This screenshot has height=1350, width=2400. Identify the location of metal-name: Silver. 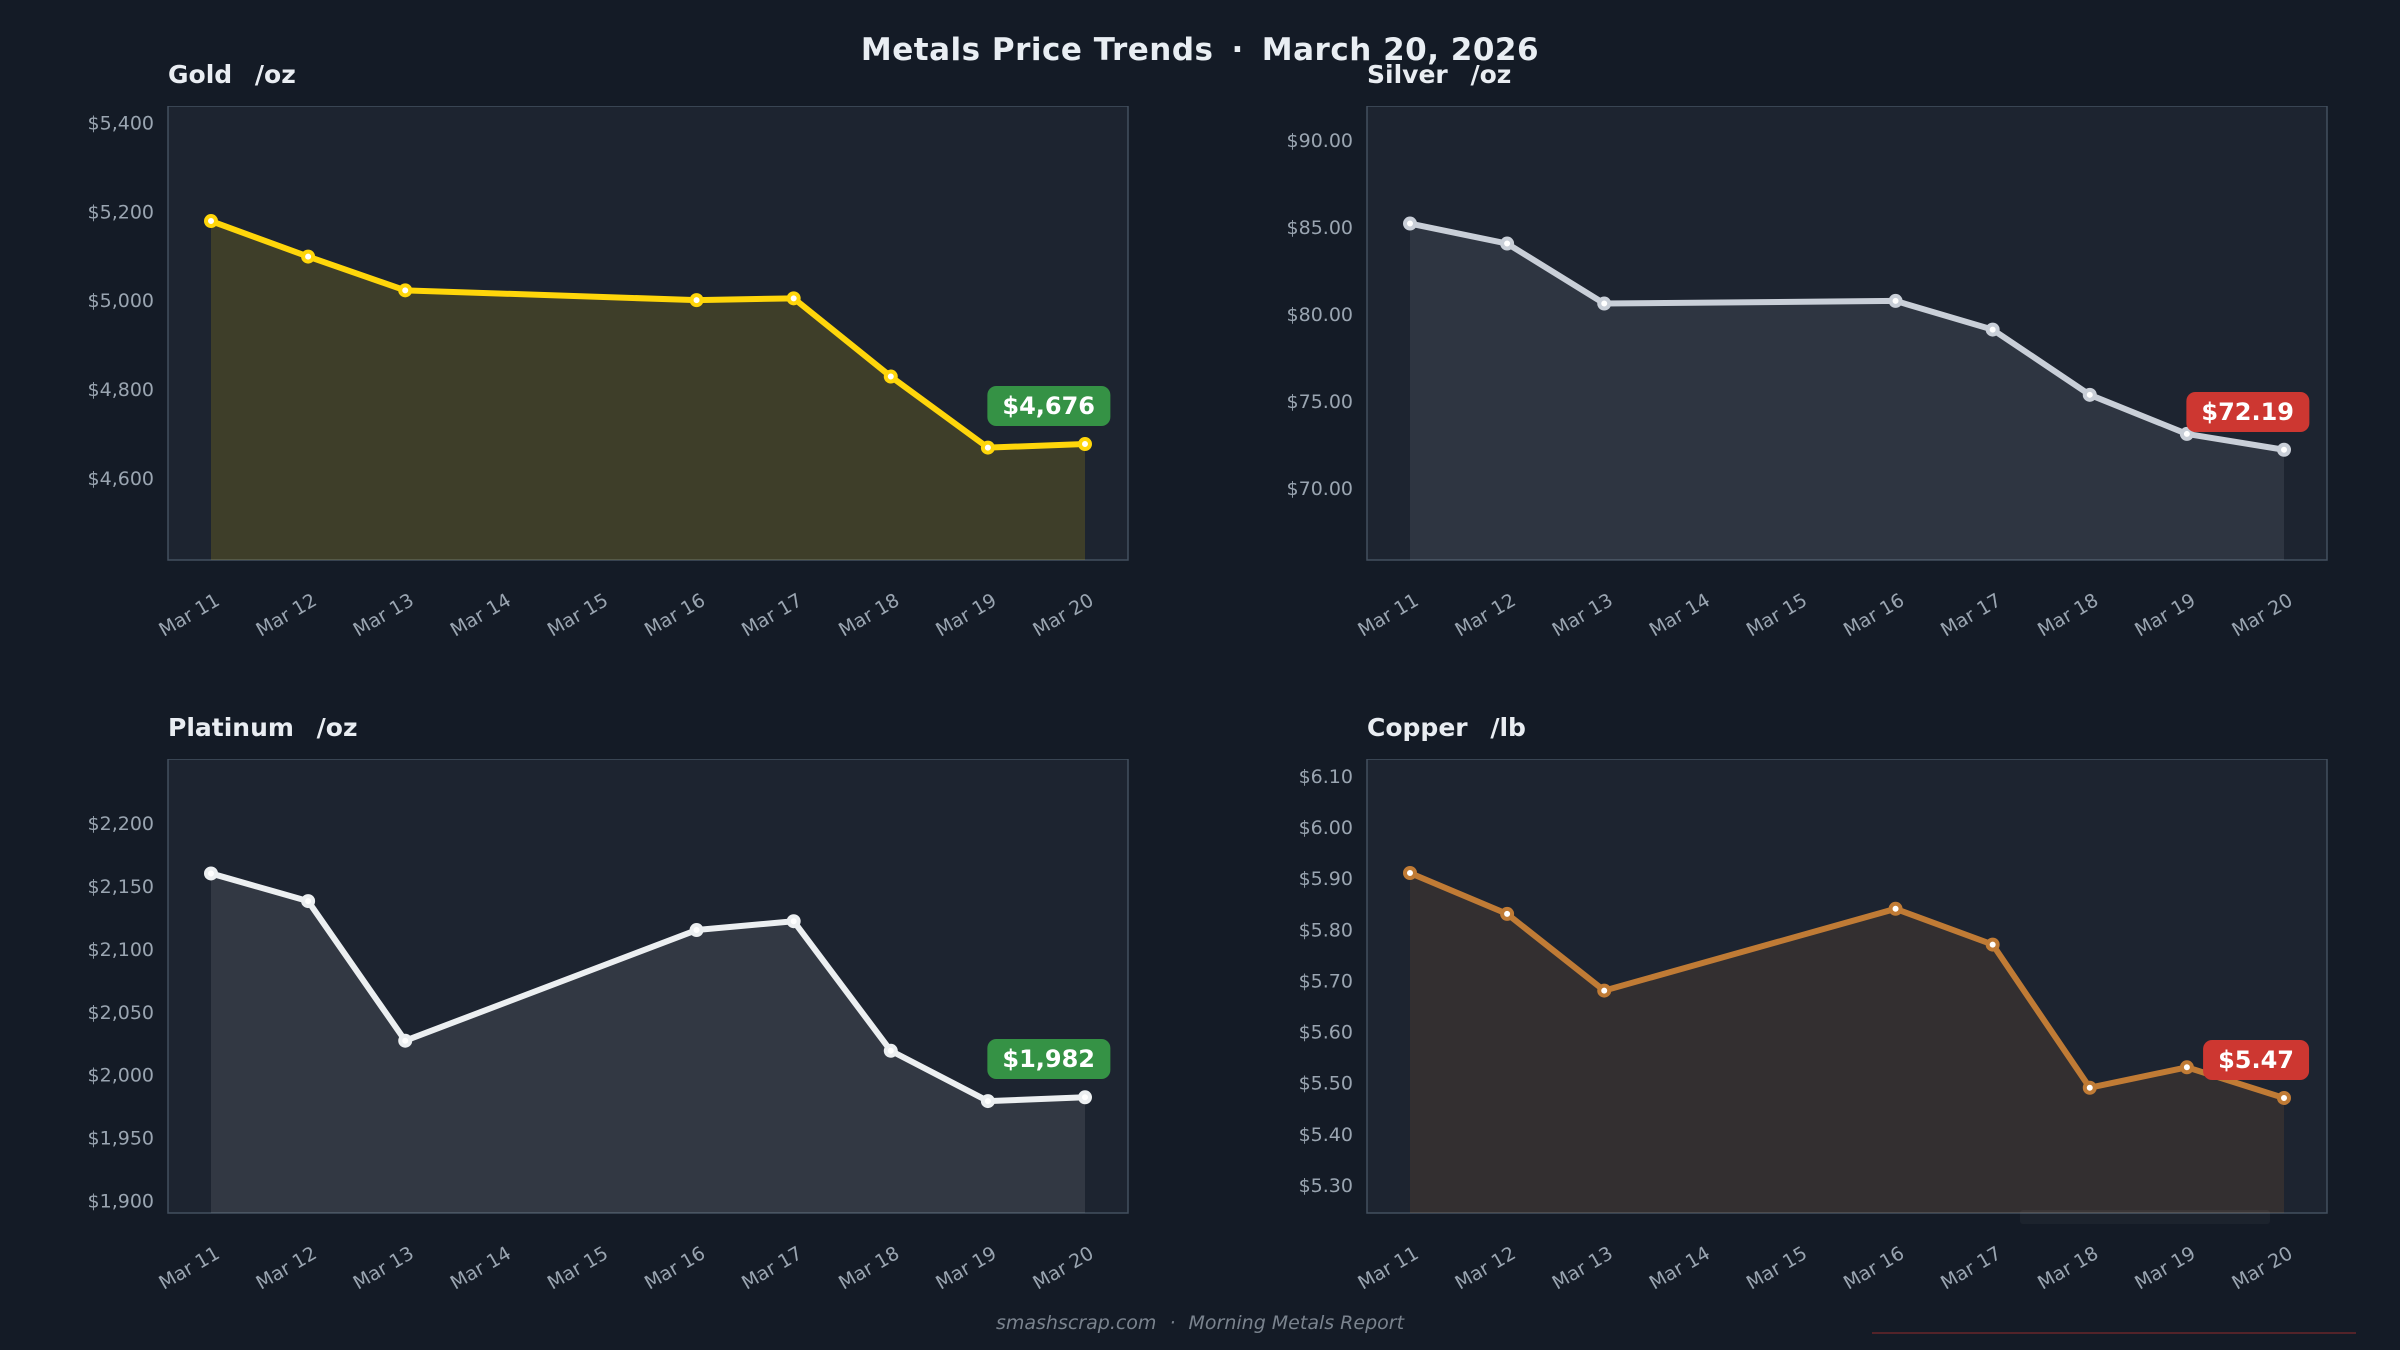
(1407, 74).